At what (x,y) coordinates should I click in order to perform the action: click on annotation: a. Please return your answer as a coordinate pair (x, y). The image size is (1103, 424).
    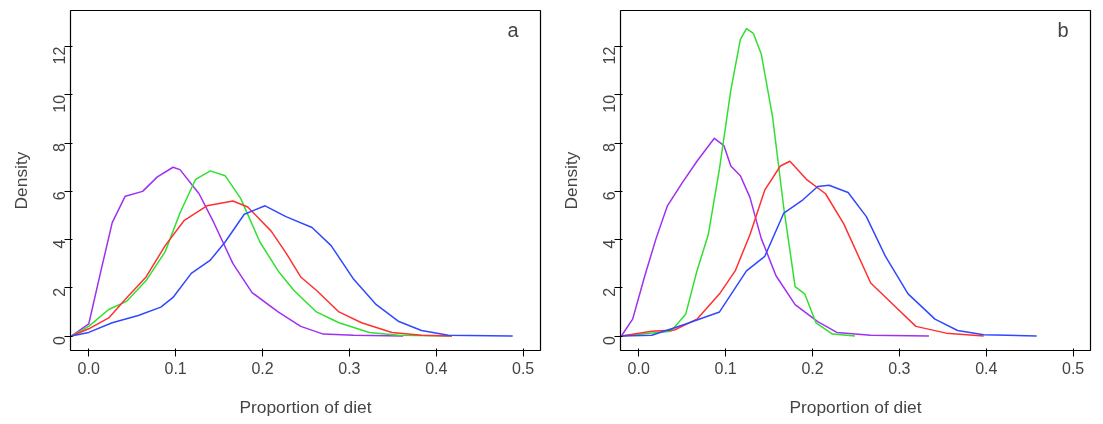
    Looking at the image, I should click on (513, 29).